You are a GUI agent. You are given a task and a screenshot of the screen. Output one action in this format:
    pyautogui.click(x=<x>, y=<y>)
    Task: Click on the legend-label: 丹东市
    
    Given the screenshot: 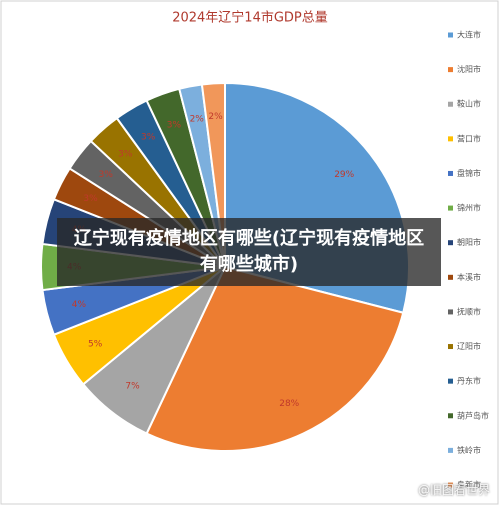 What is the action you would take?
    pyautogui.click(x=469, y=381)
    